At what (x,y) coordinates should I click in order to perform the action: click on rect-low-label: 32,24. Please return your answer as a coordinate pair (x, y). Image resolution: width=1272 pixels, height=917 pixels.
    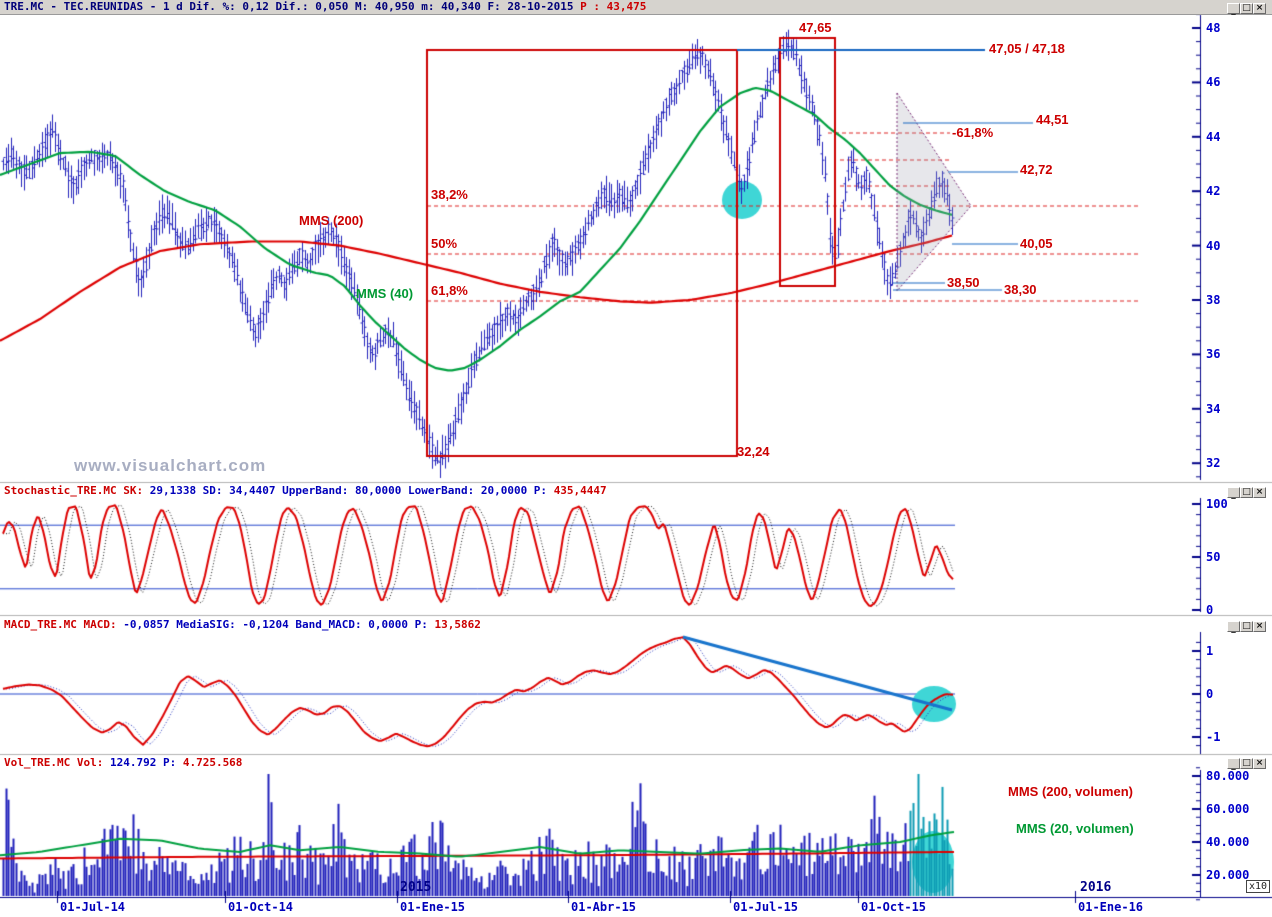
    Looking at the image, I should click on (753, 451).